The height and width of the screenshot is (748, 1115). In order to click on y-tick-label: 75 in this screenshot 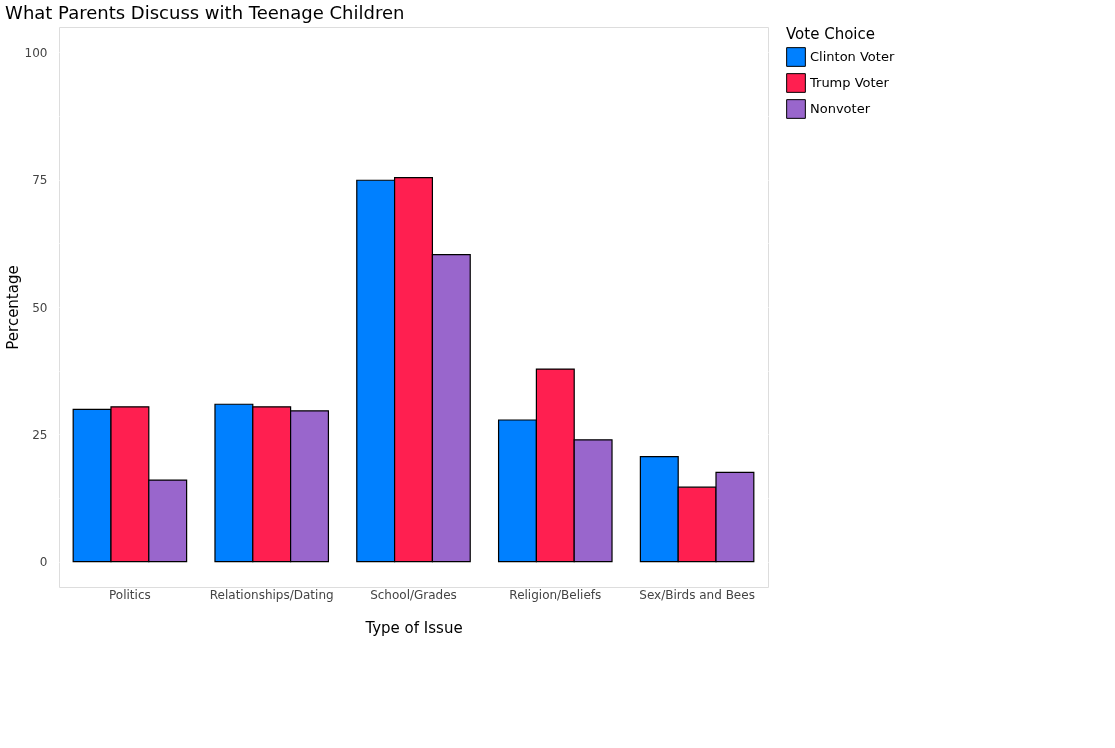, I will do `click(40, 180)`.